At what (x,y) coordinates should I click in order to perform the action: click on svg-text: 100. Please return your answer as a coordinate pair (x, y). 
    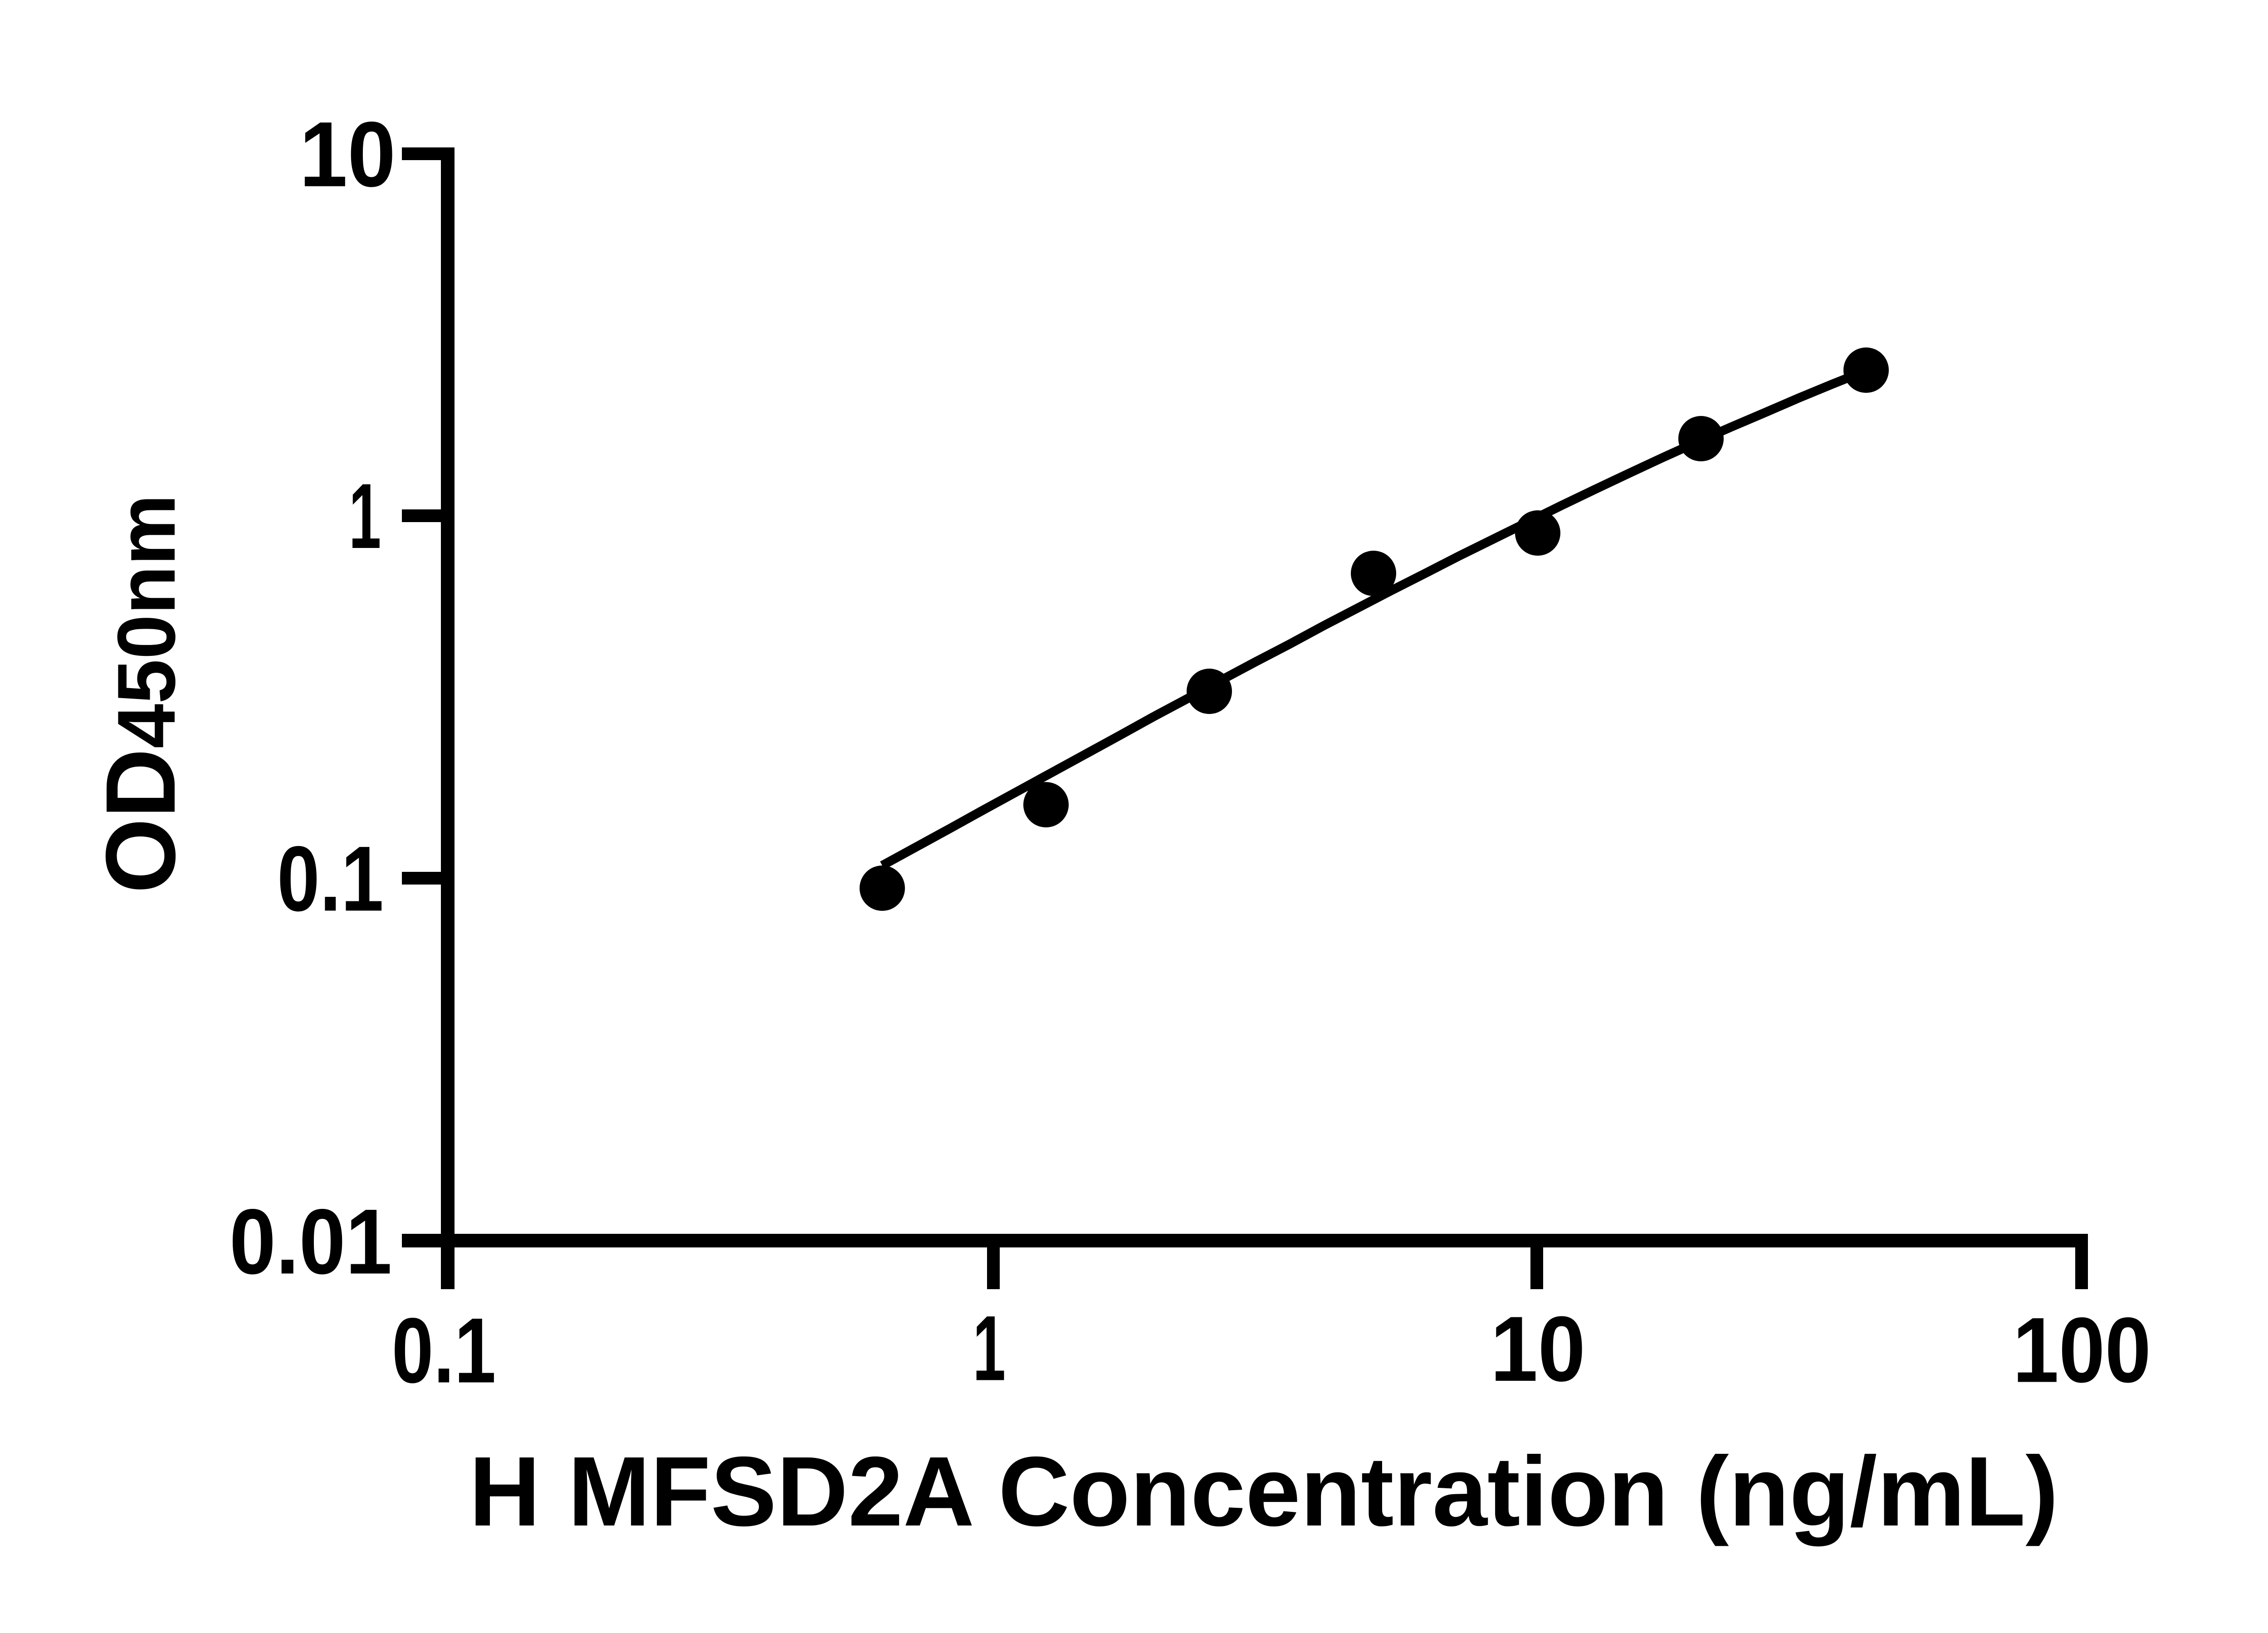
    Looking at the image, I should click on (2082, 1350).